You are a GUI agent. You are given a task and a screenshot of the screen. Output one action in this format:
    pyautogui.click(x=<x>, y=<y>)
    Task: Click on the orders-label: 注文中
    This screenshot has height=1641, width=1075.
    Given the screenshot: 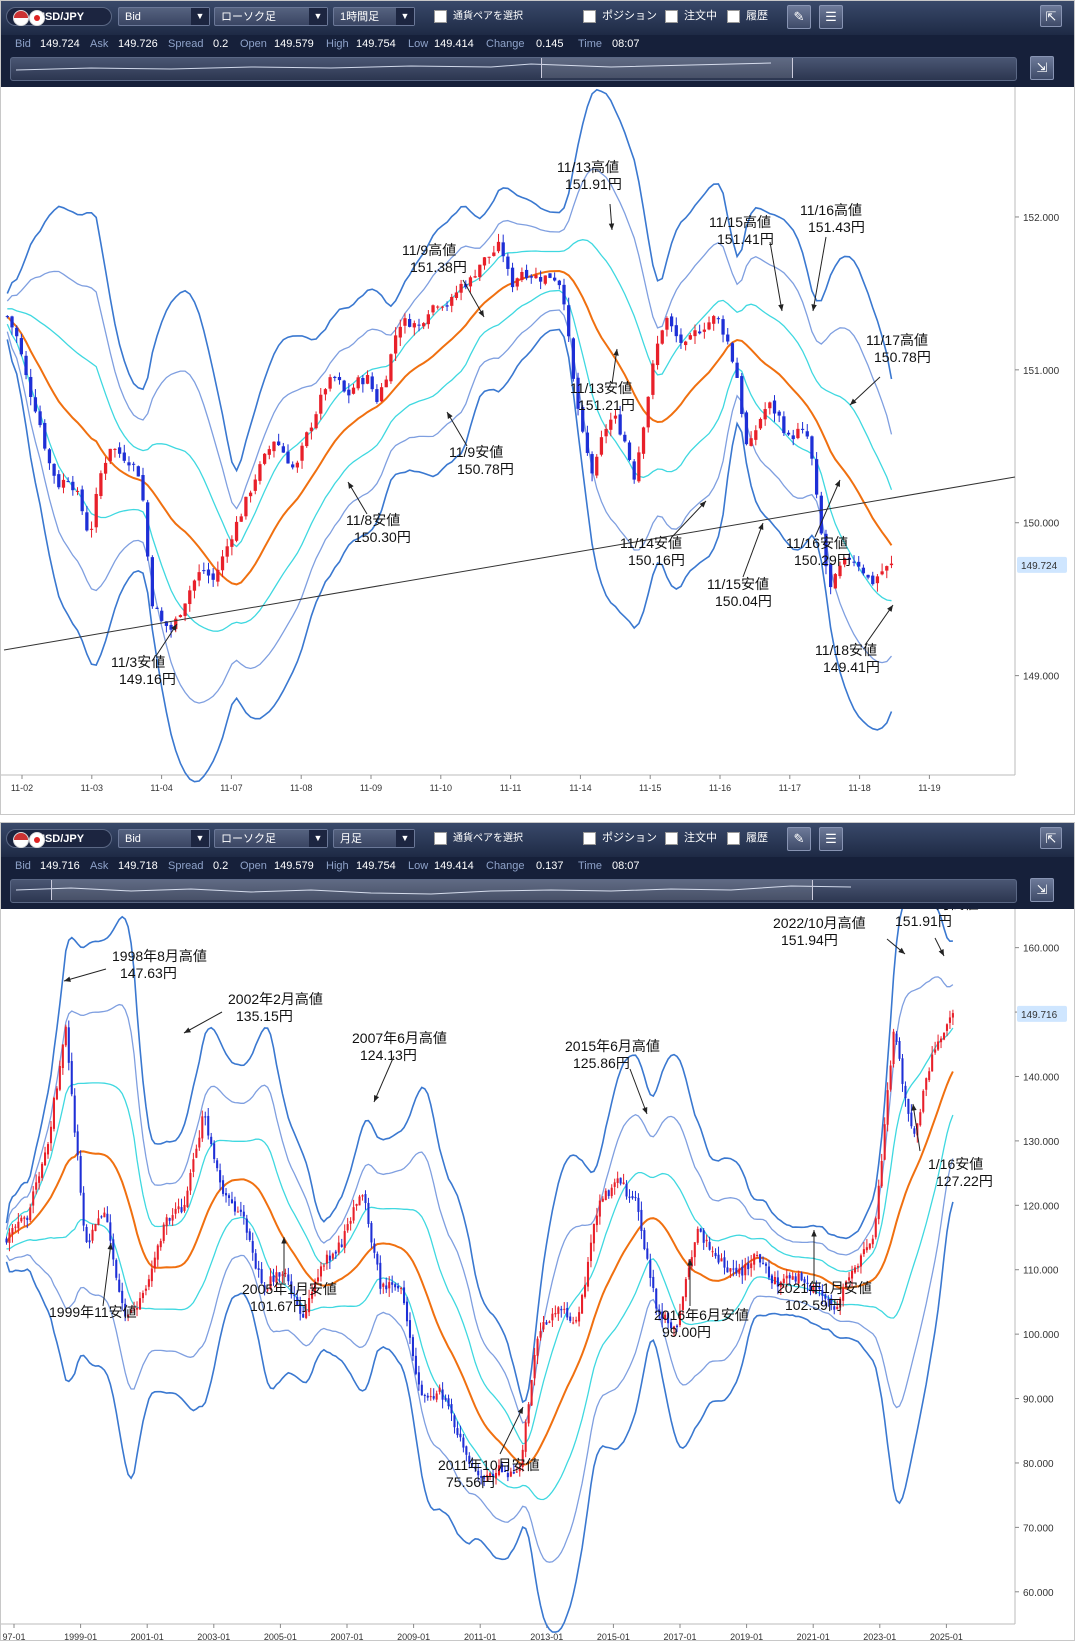 What is the action you would take?
    pyautogui.click(x=700, y=838)
    